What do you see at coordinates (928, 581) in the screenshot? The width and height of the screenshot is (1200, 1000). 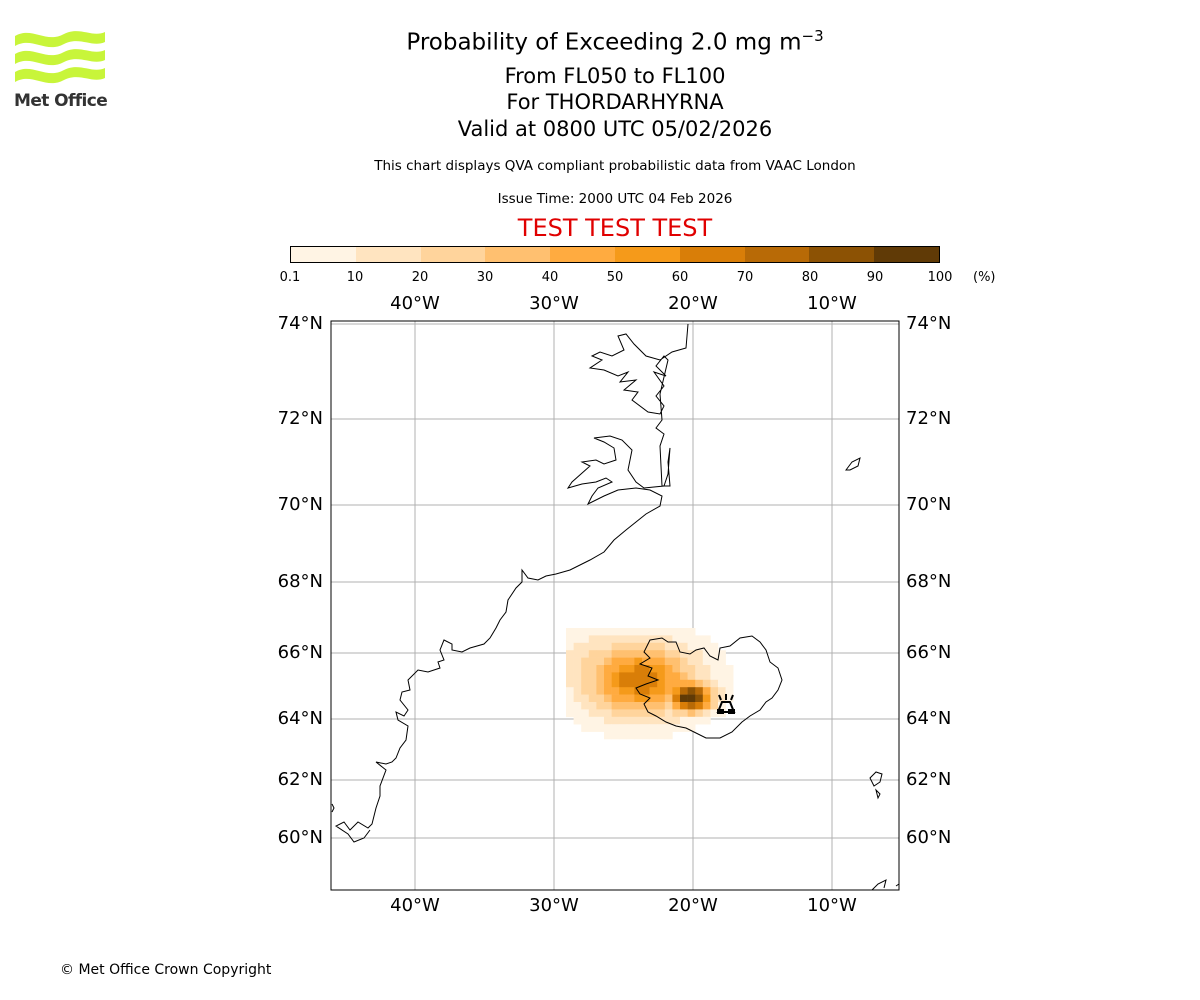 I see `lat-label-right: 68°N` at bounding box center [928, 581].